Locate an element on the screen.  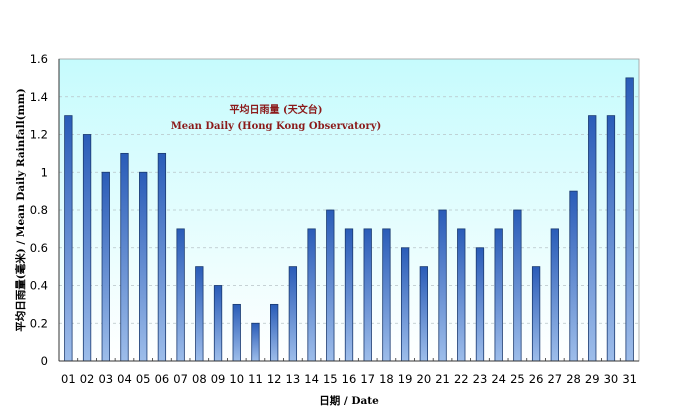
y-axis-title: 平均日雨量(毫米) / Mean Daily Rainfall(mm) is located at coordinates (20, 209).